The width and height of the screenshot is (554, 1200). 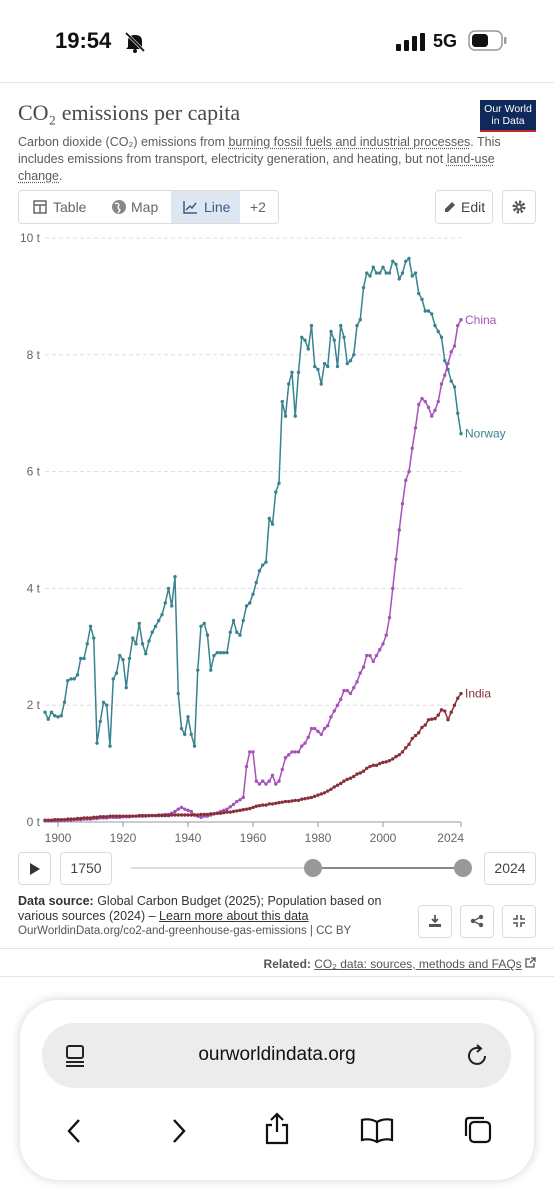 I want to click on y-tick-label: 0 t, so click(x=34, y=822).